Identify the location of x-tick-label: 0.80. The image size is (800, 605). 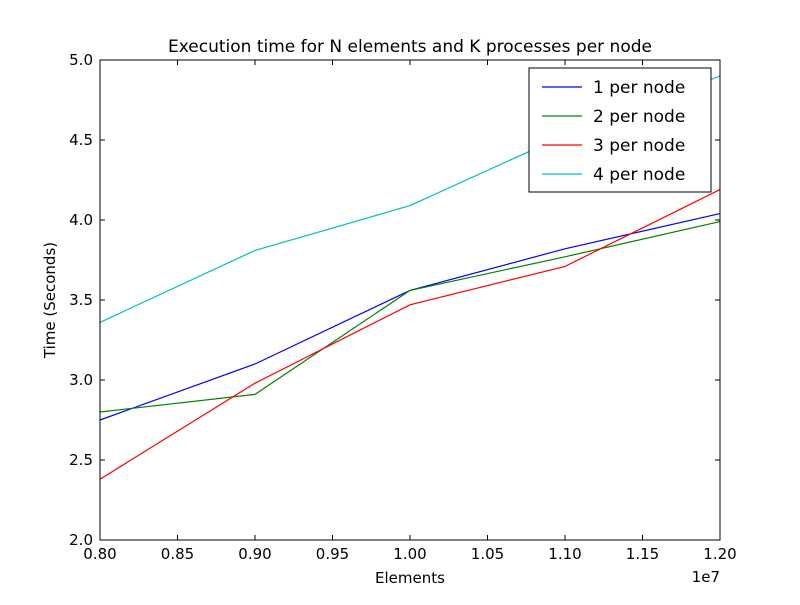
(99, 554).